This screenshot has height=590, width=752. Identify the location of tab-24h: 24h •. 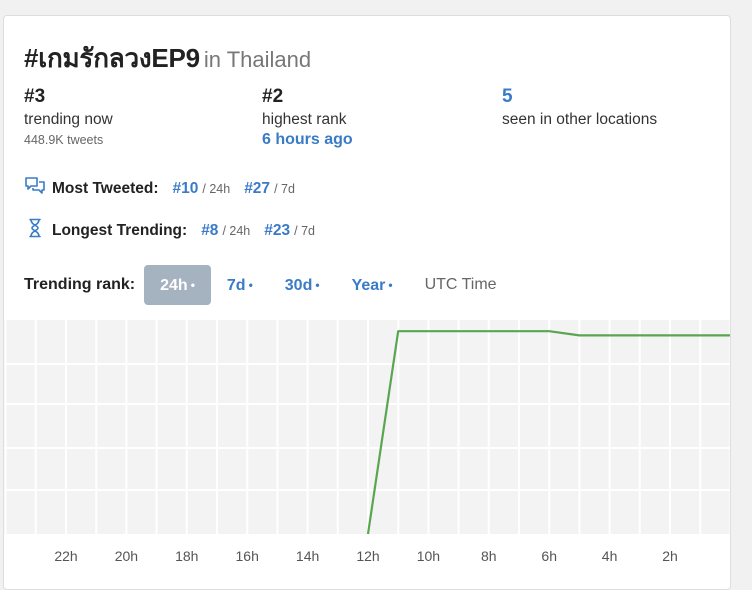
(177, 285).